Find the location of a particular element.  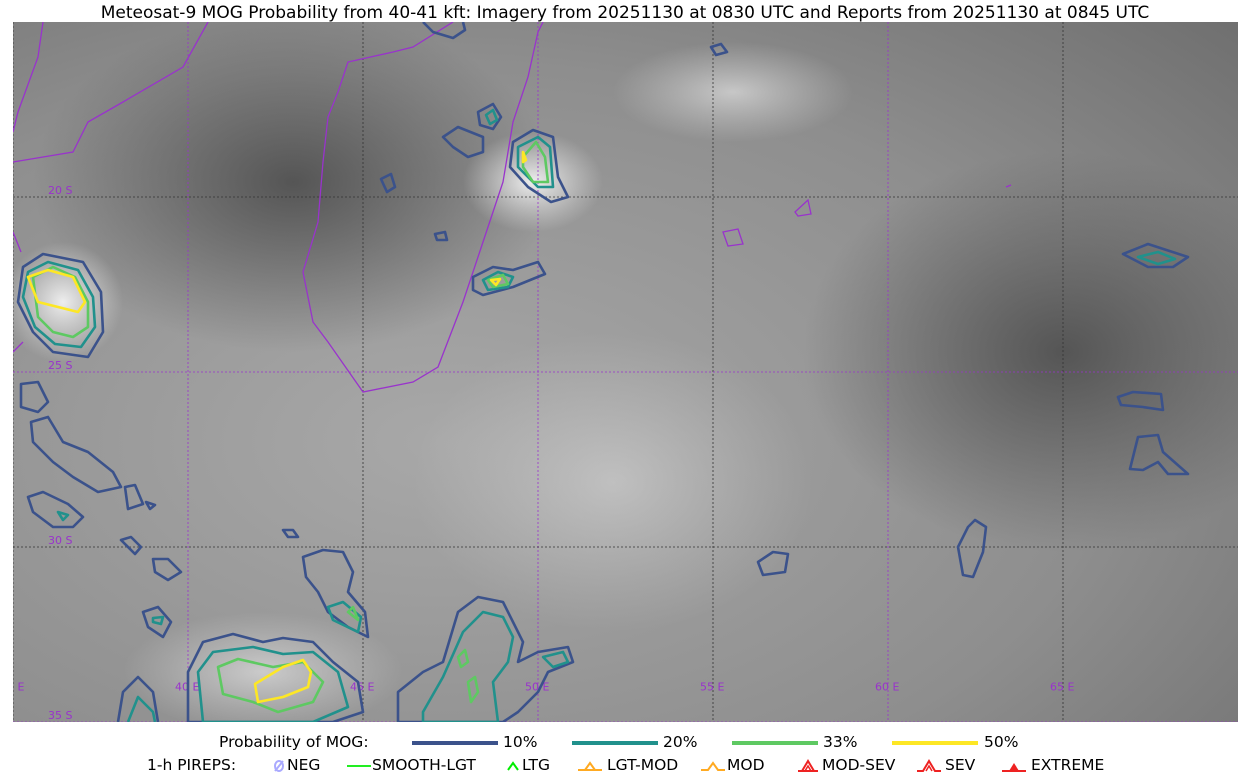

pirep-label-extreme: EXTREME is located at coordinates (1068, 765).